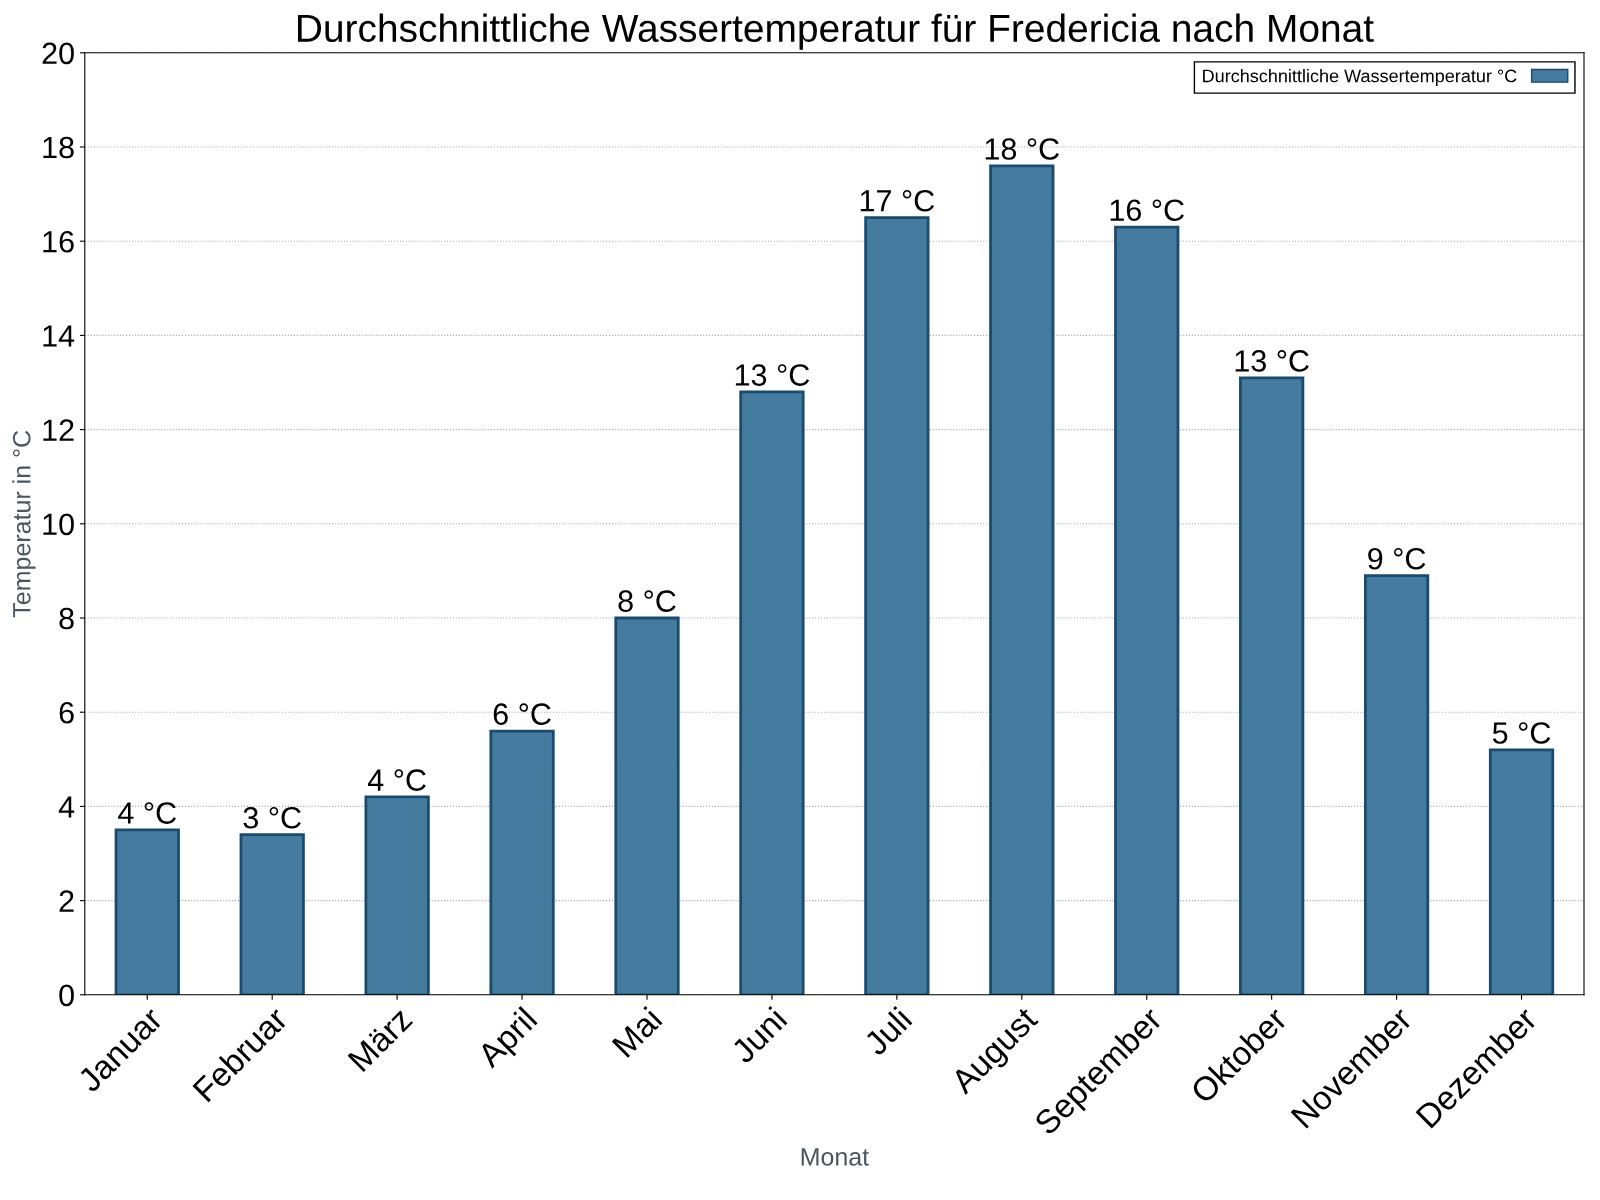 The width and height of the screenshot is (1600, 1200). Describe the element at coordinates (66, 618) in the screenshot. I see `y-tick-label: 8` at that location.